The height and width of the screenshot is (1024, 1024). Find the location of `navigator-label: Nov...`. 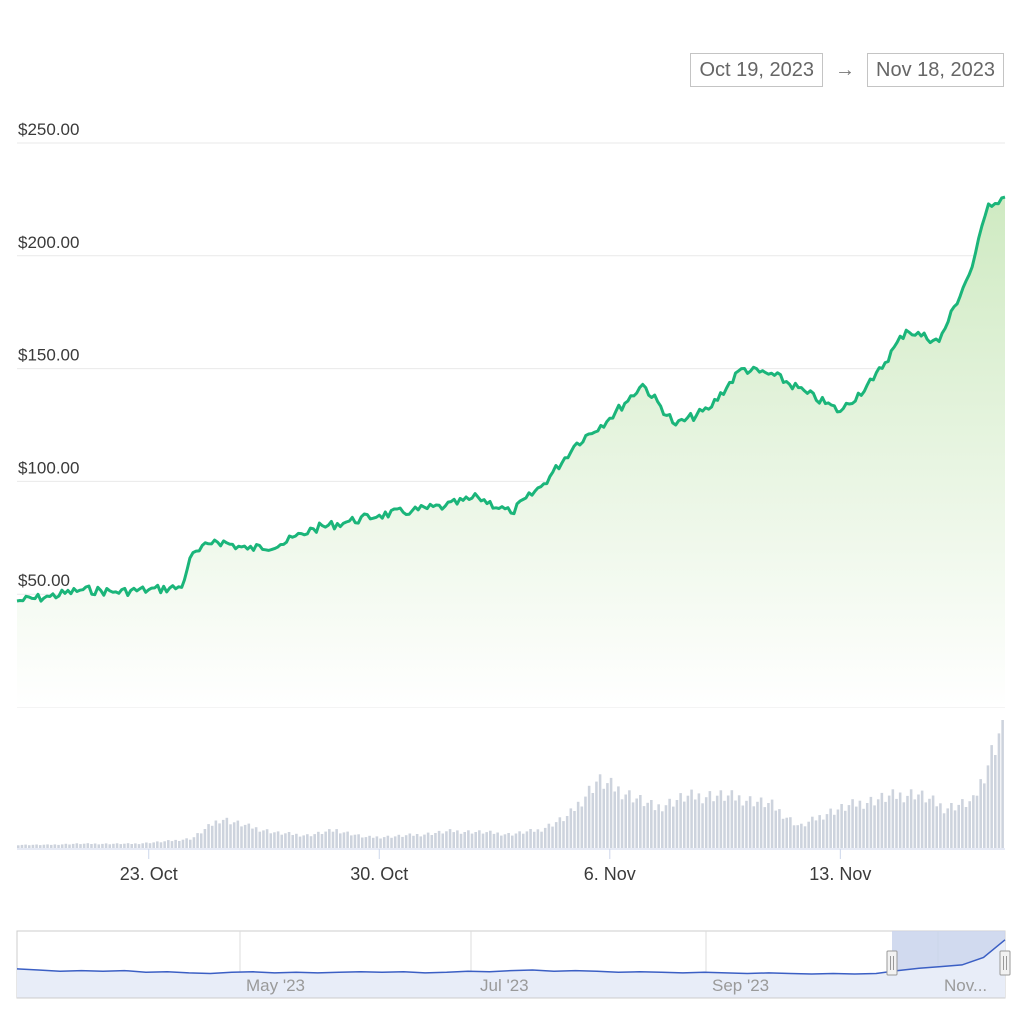

navigator-label: Nov... is located at coordinates (965, 985).